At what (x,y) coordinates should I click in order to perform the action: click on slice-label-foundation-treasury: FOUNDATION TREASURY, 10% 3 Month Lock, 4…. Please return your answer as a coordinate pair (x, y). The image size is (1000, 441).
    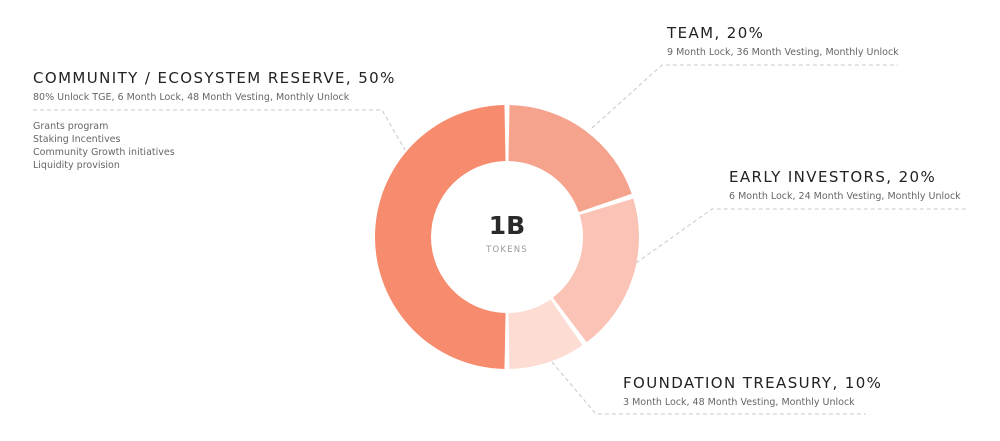
    Looking at the image, I should click on (752, 391).